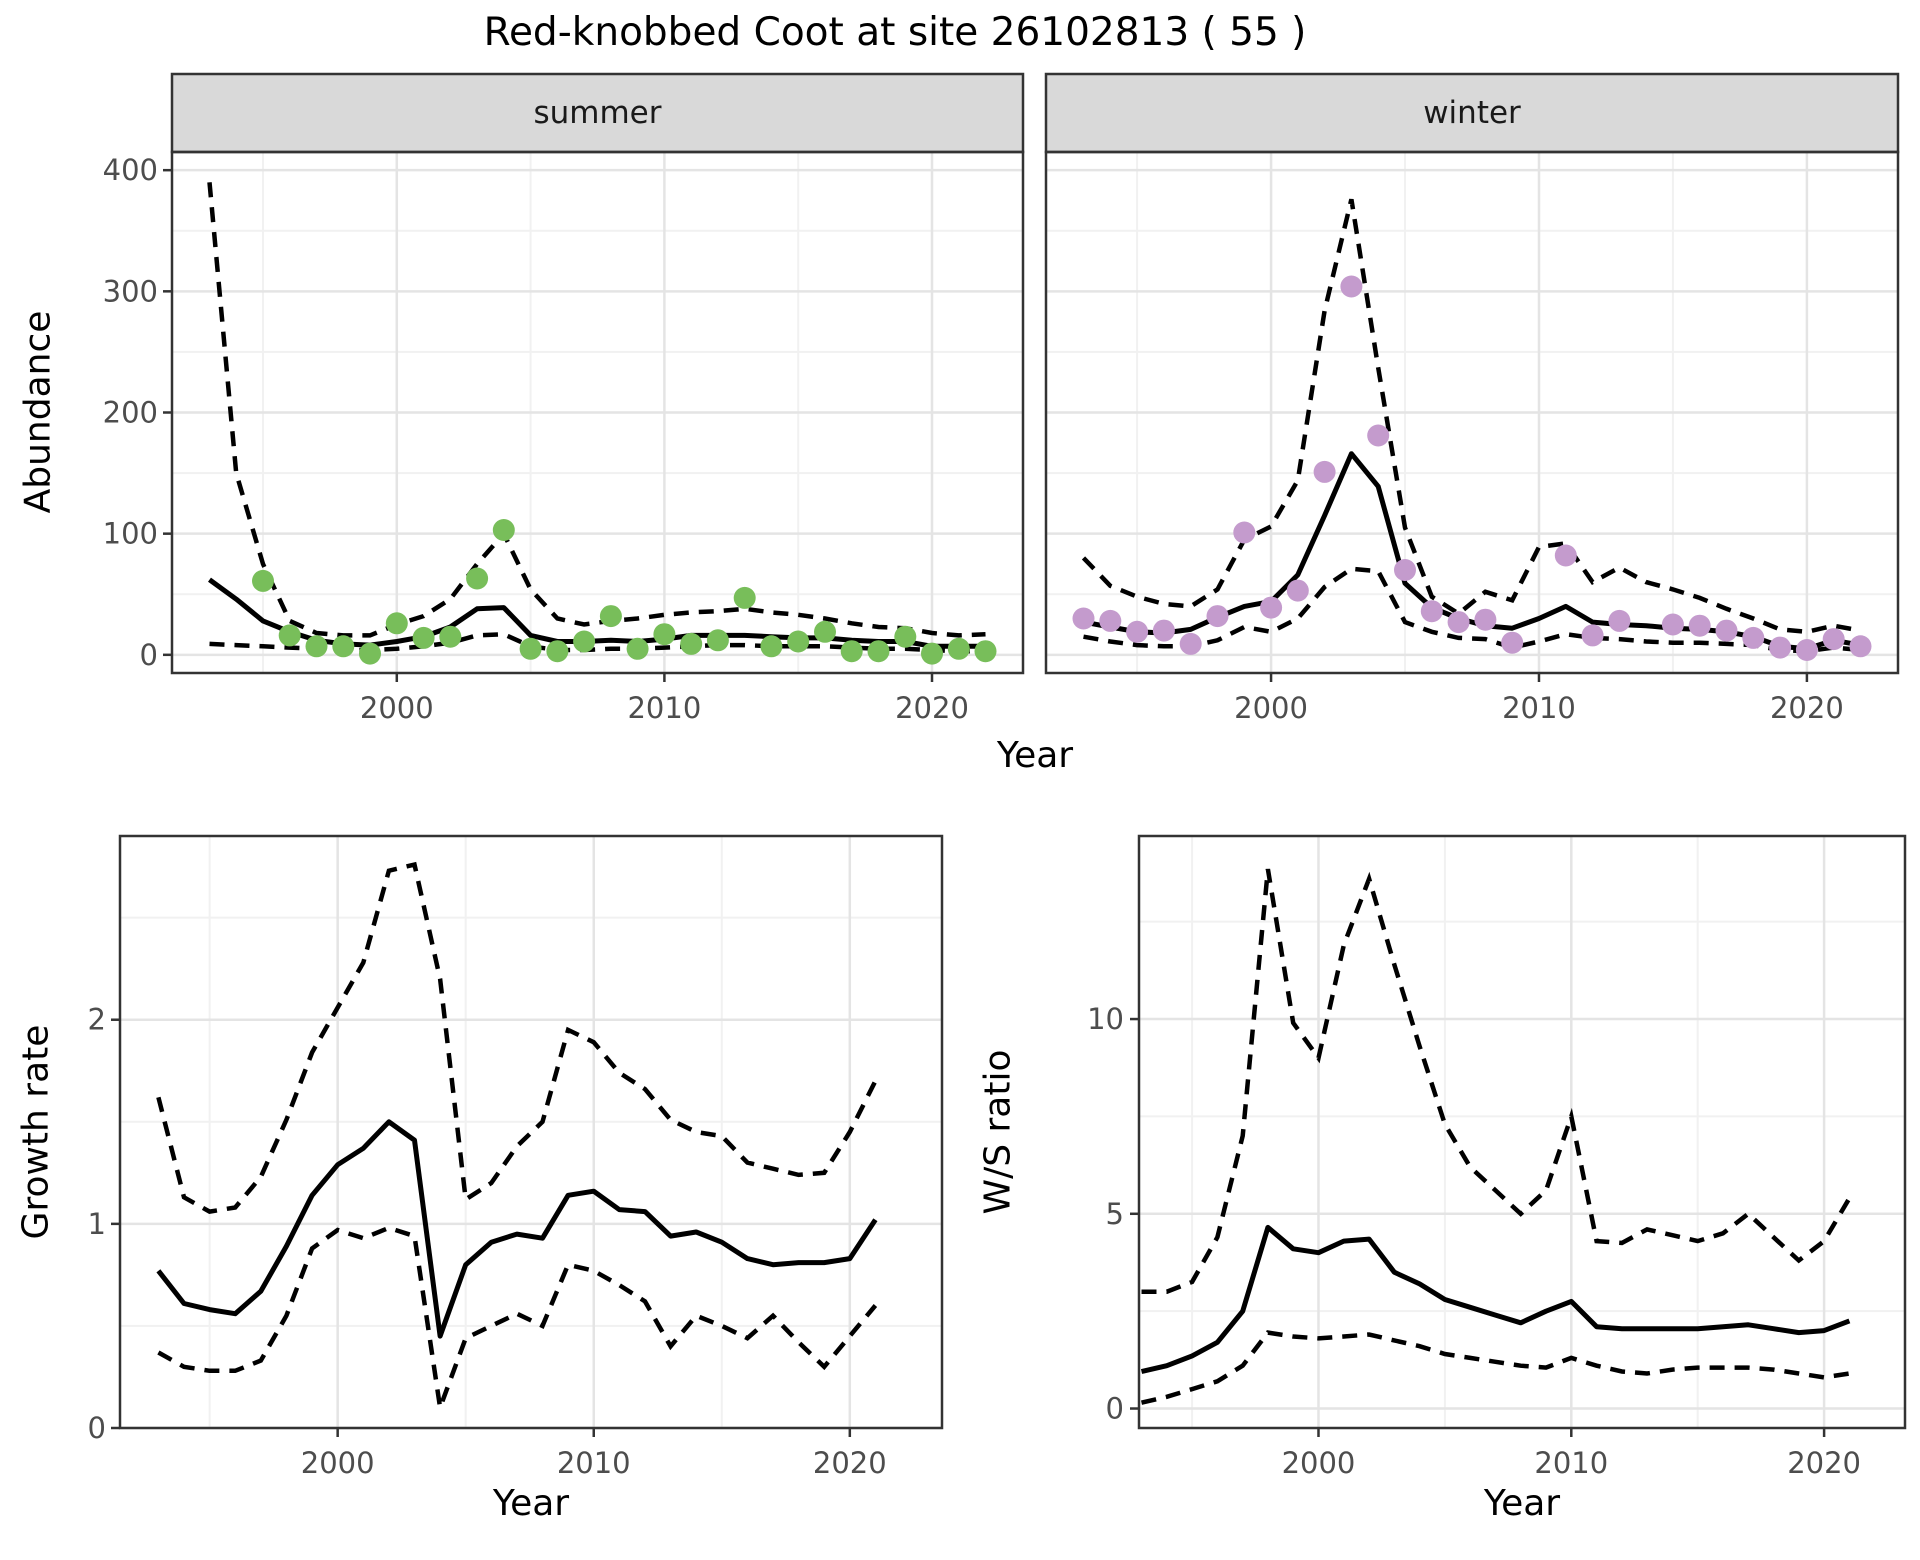  I want to click on y-axis-title-growth-rate: Growth rate, so click(36, 1132).